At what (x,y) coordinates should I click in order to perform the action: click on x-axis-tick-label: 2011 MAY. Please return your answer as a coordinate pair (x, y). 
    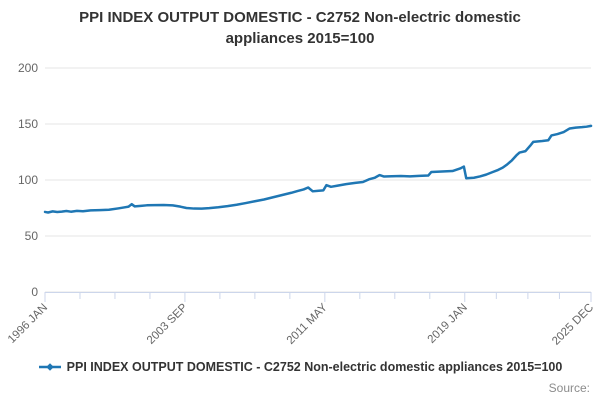
    Looking at the image, I should click on (307, 323).